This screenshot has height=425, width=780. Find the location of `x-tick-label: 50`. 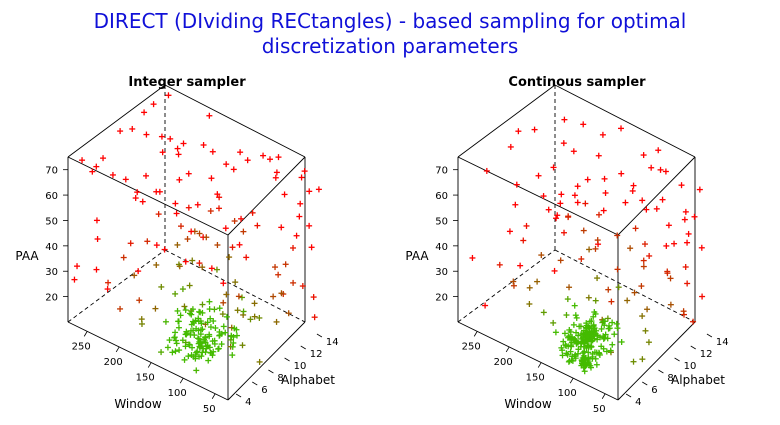

x-tick-label: 50 is located at coordinates (599, 409).